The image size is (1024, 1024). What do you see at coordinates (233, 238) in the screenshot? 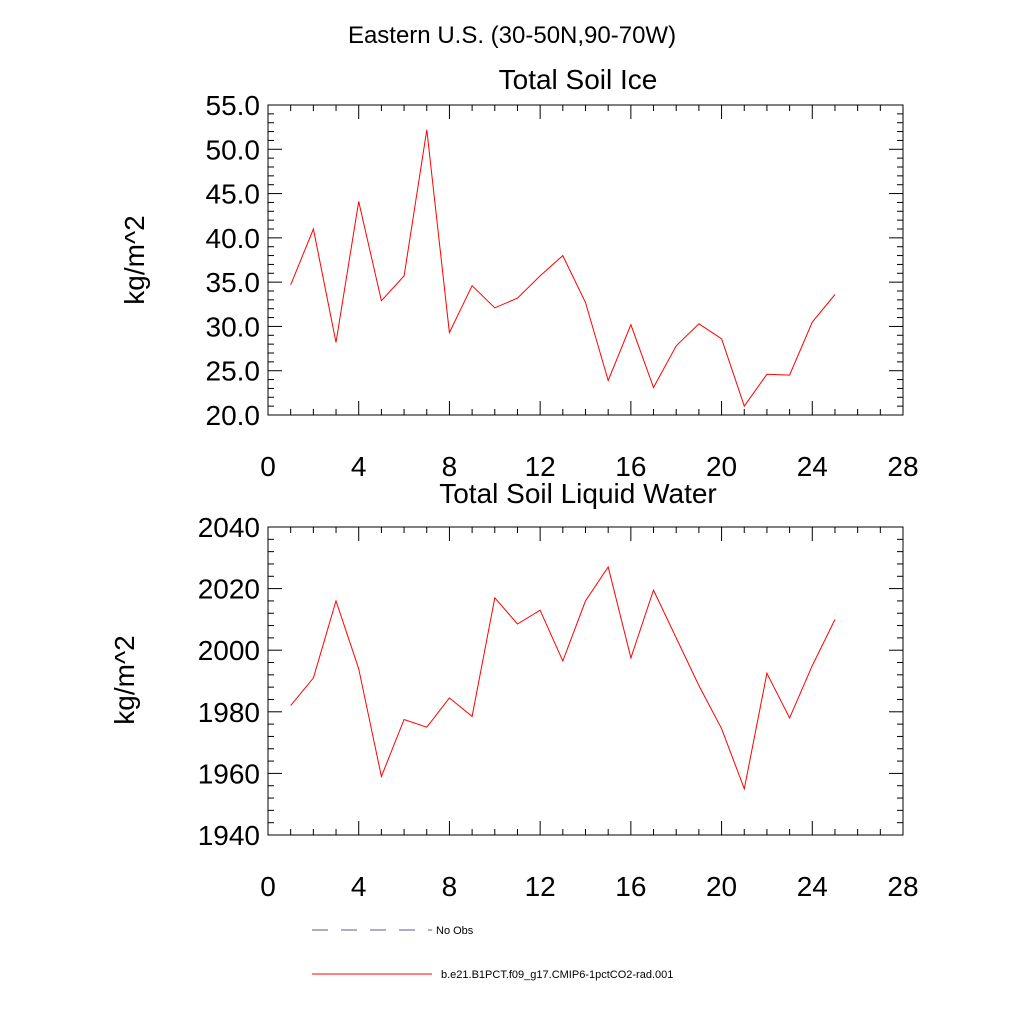
I see `y-tick-label: 40.0` at bounding box center [233, 238].